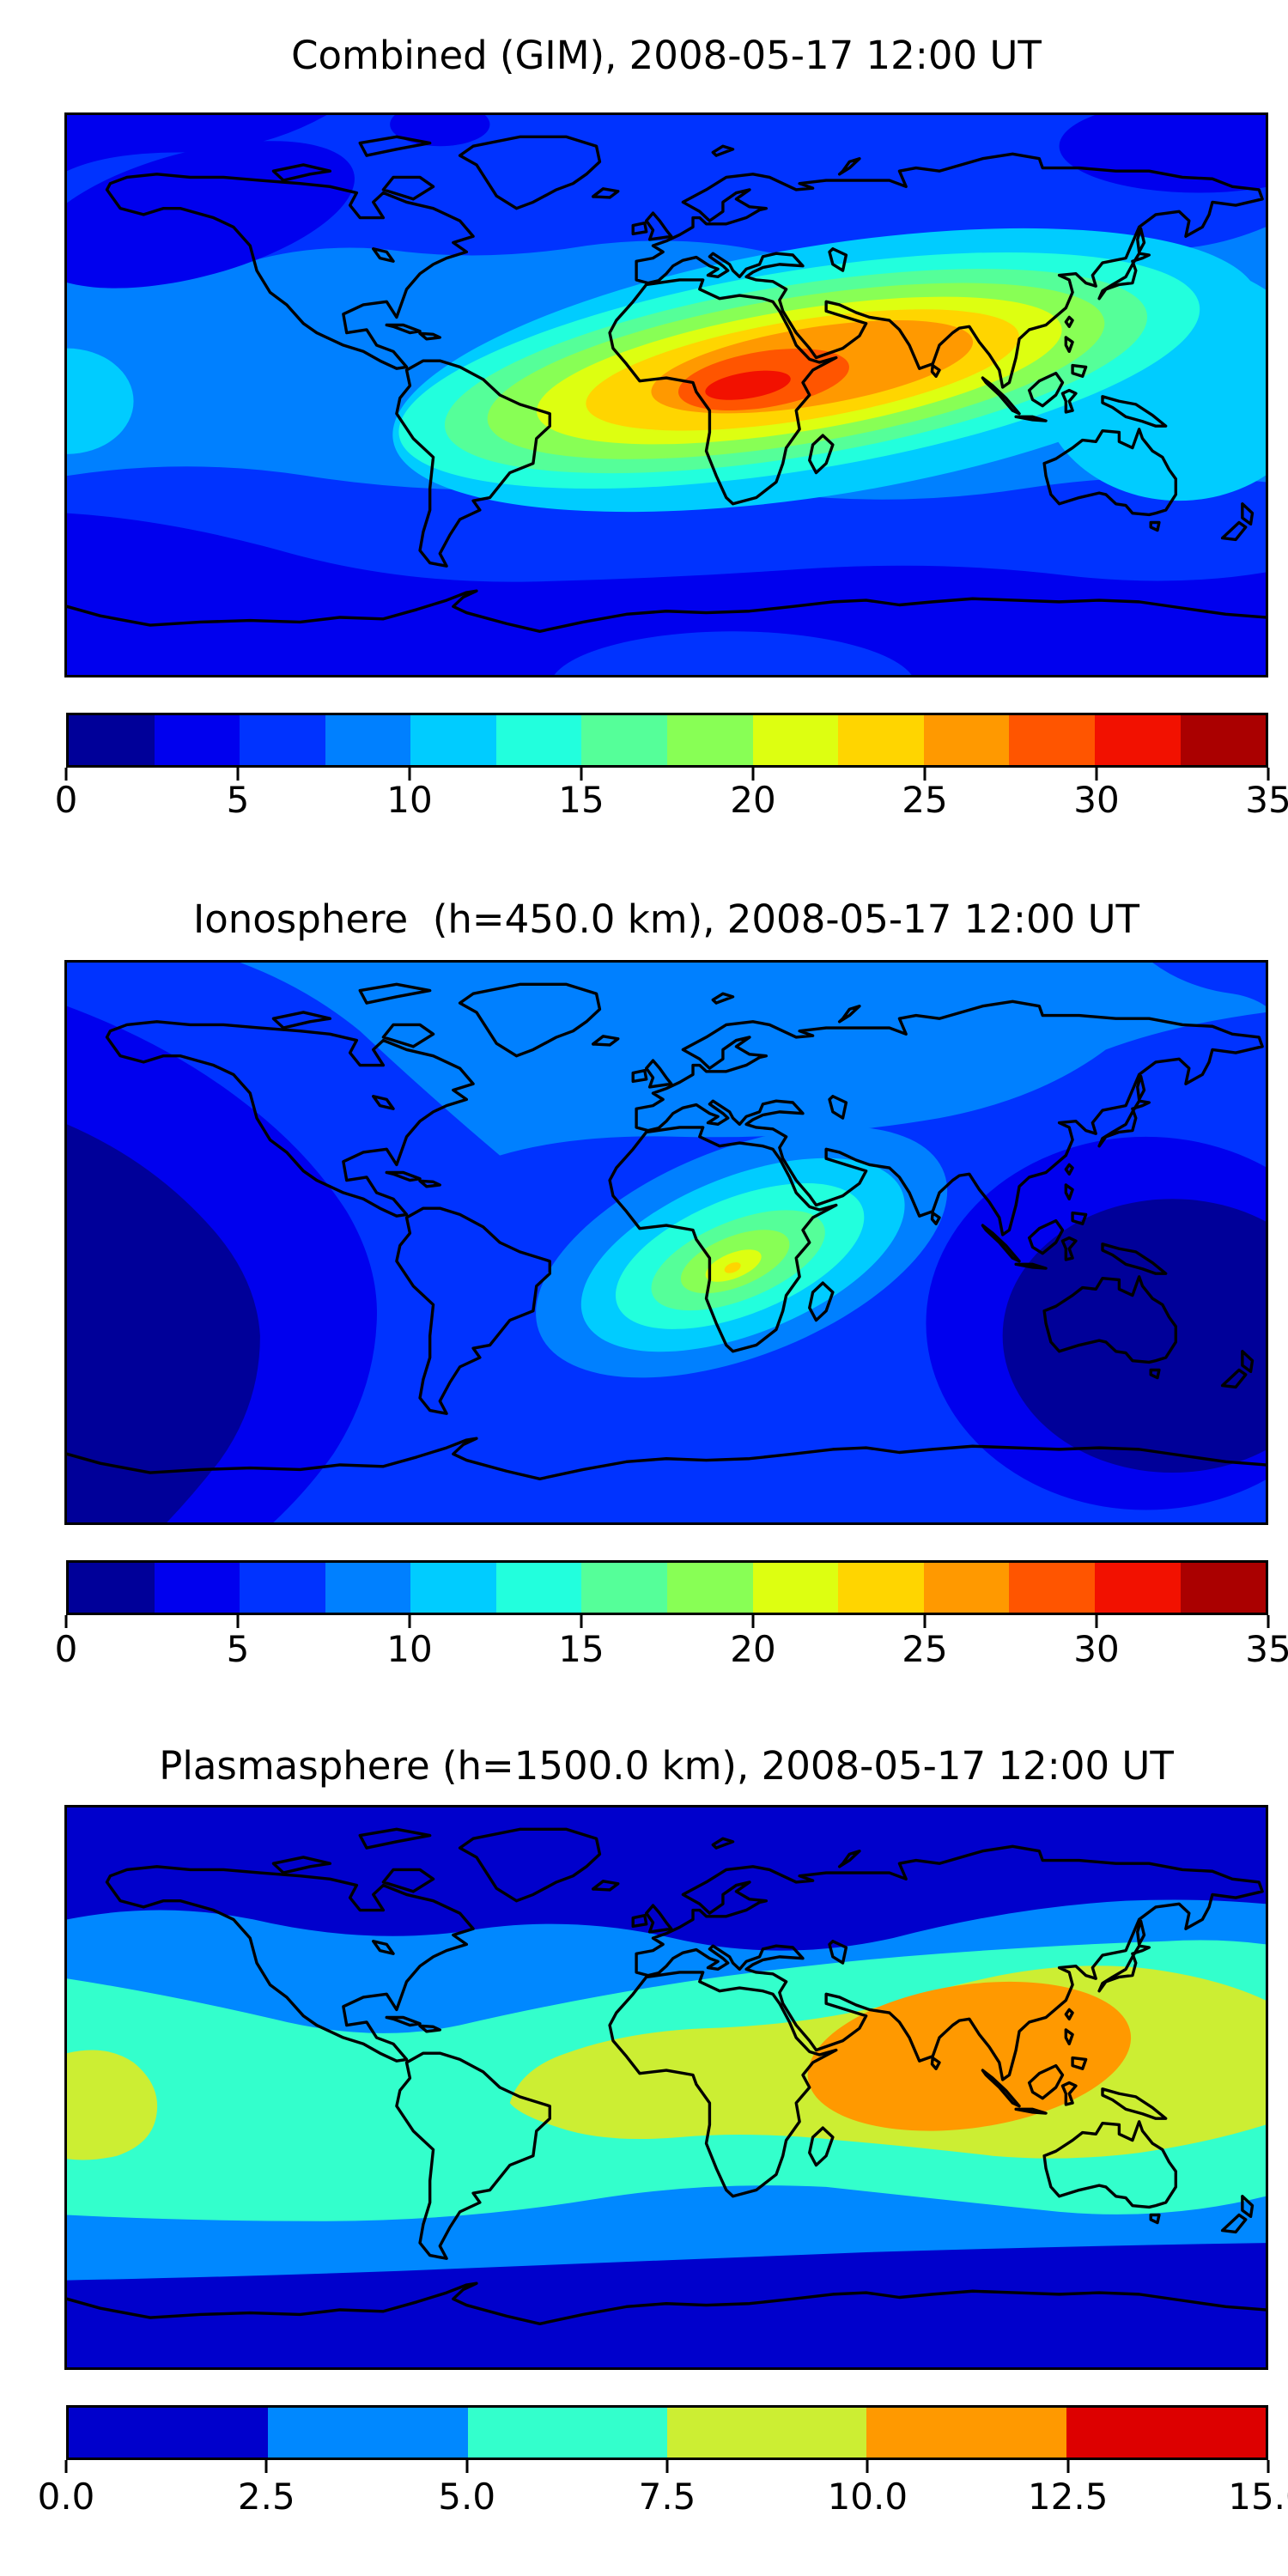 The image size is (1288, 2576). Describe the element at coordinates (66, 2497) in the screenshot. I see `colorbar-tick-label: 0.0` at that location.